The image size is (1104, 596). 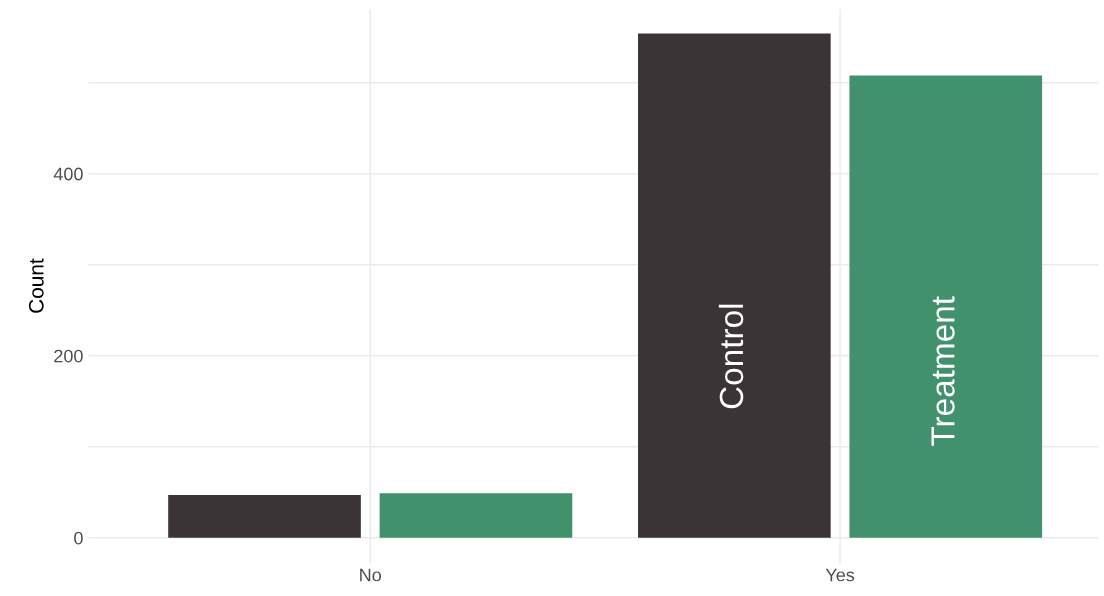 I want to click on y-tick-label: 0, so click(x=78, y=538).